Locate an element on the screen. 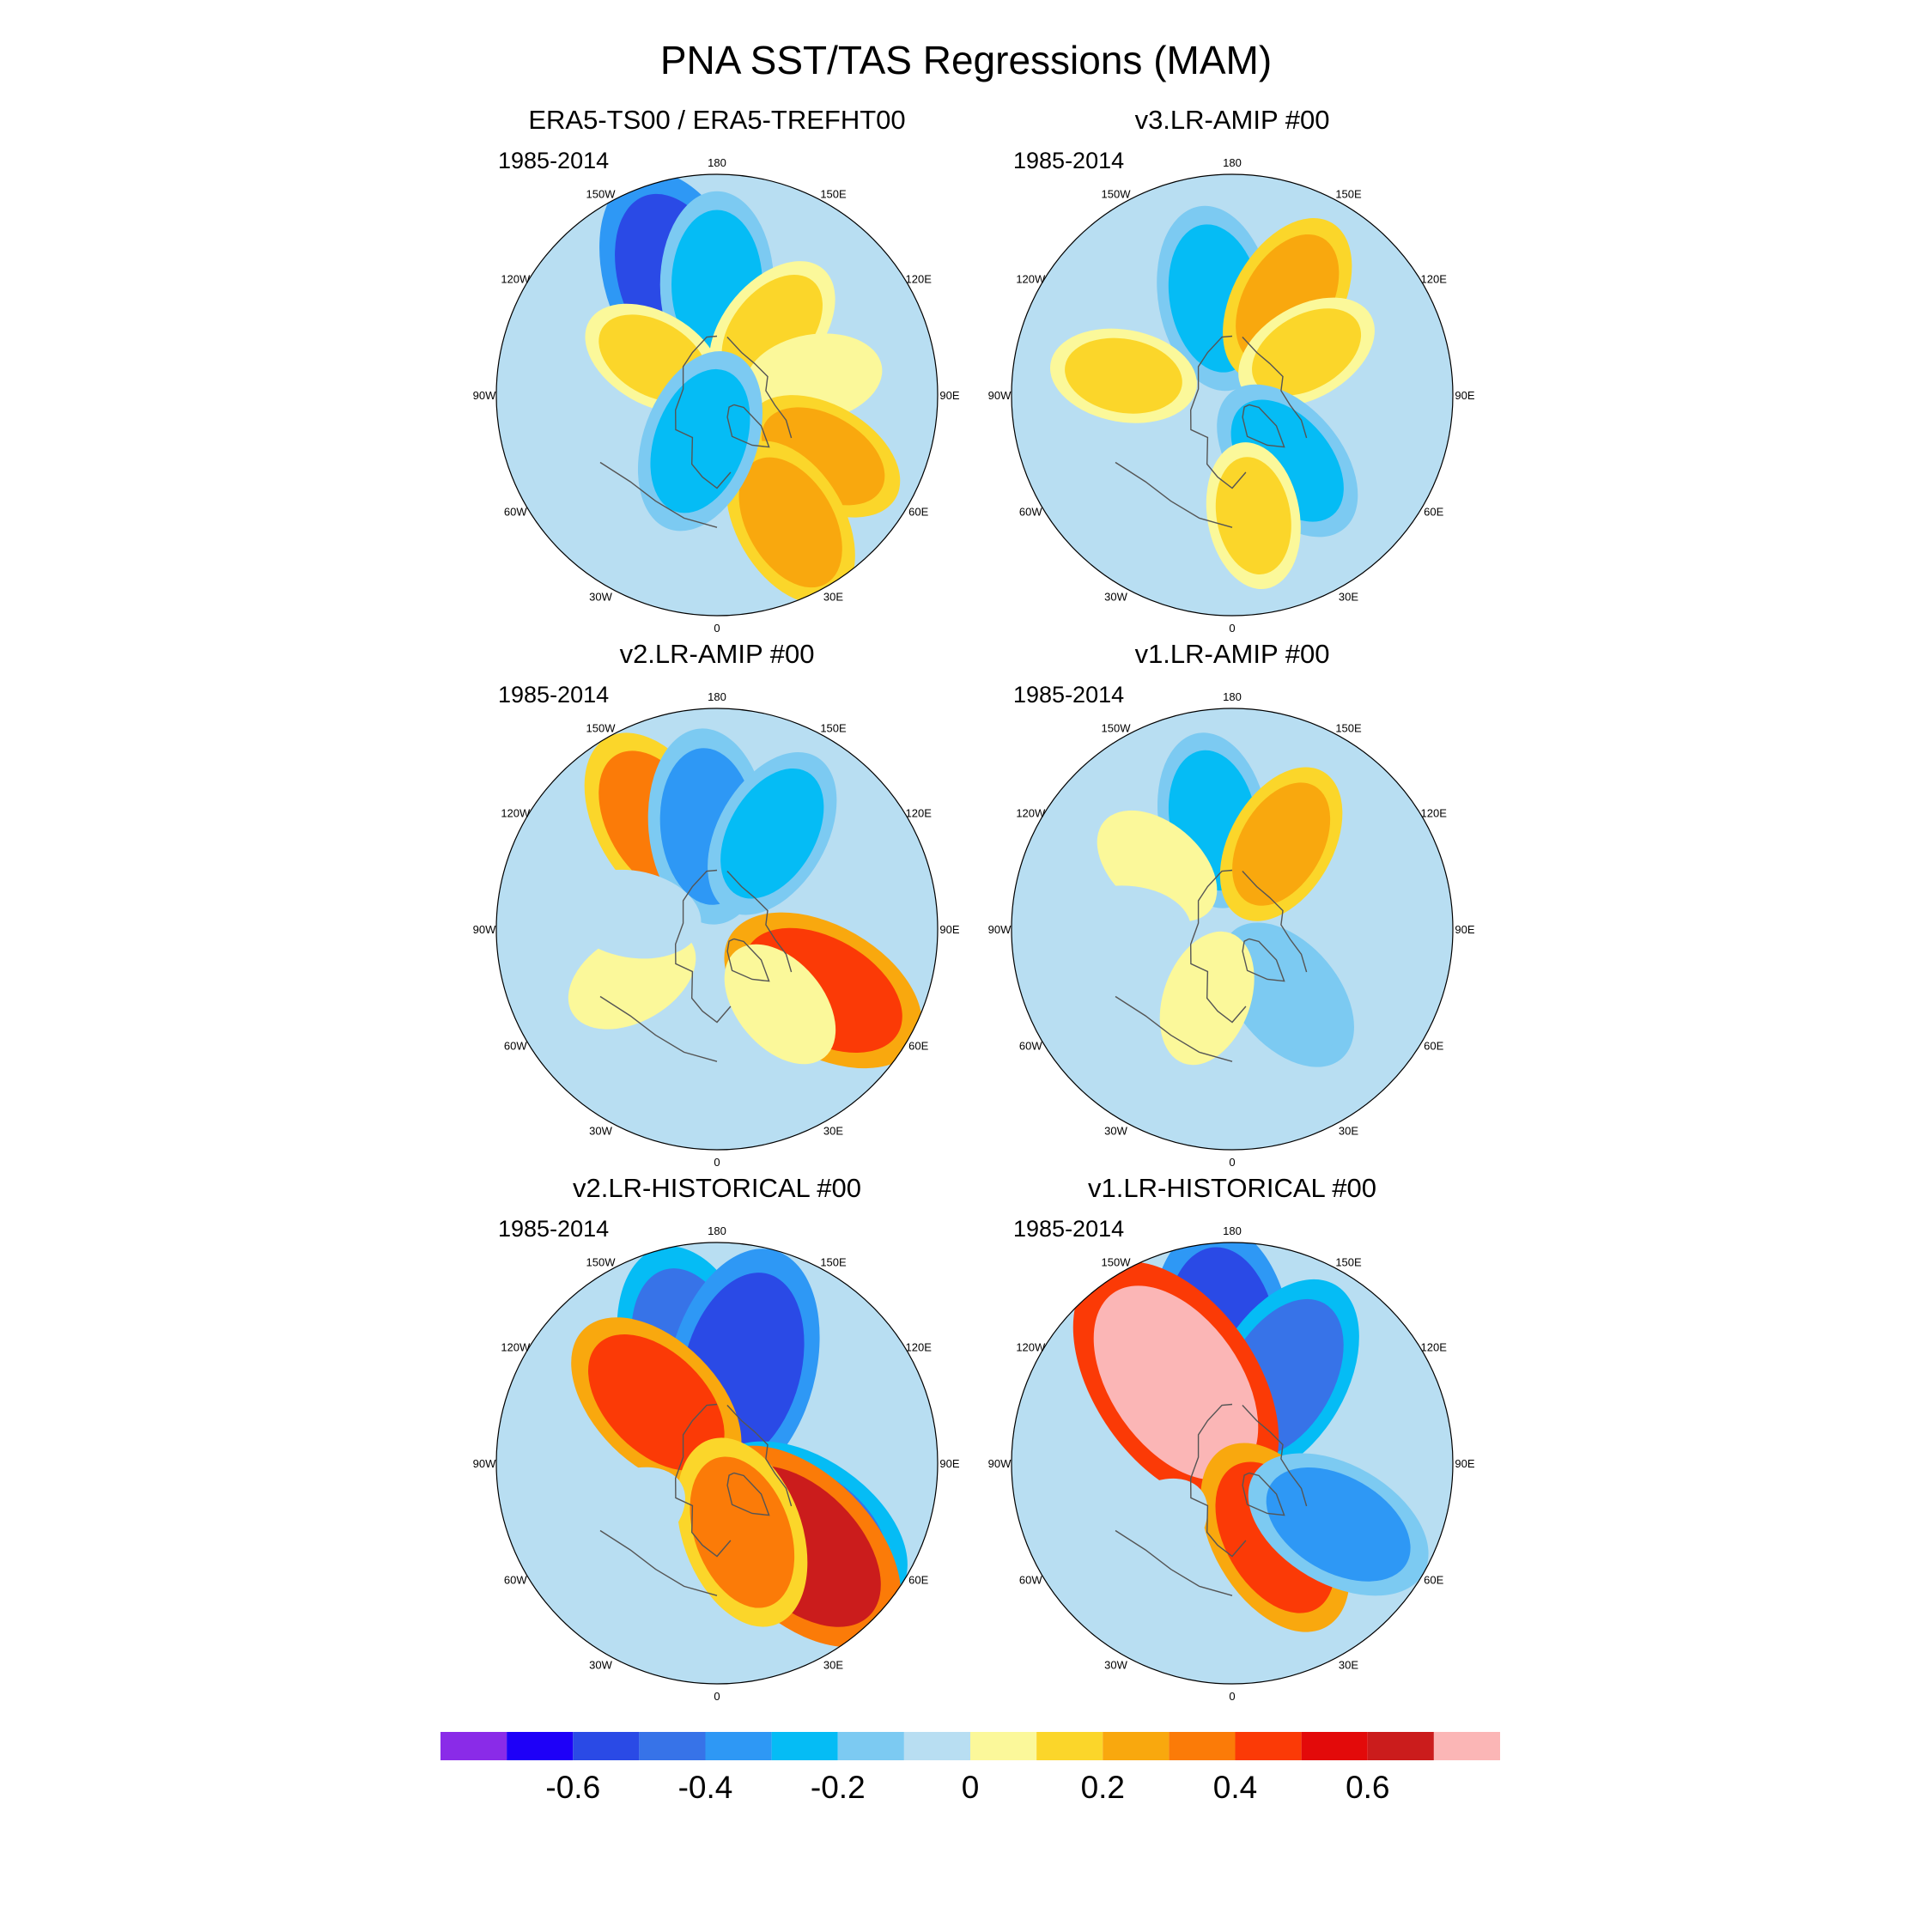 Image resolution: width=1932 pixels, height=1932 pixels. panel-title: v2.LR-AMIP #00 is located at coordinates (717, 654).